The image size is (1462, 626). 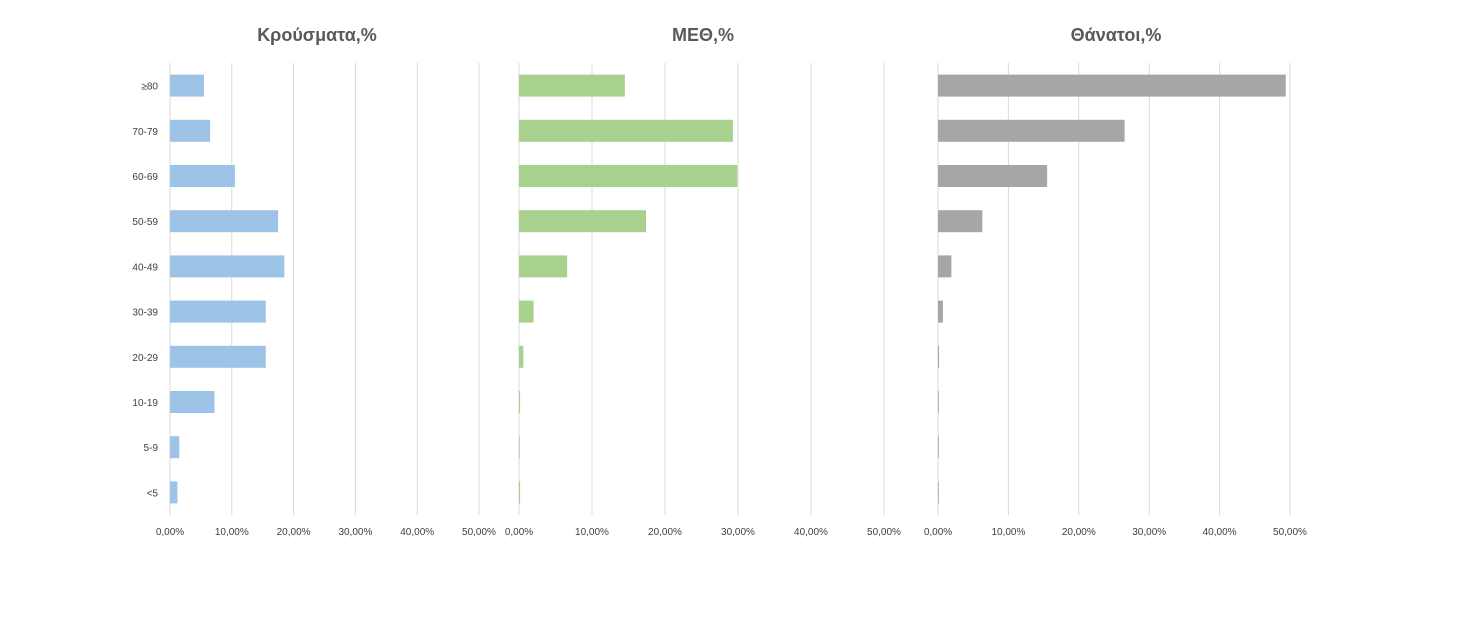 What do you see at coordinates (190, 130) in the screenshot?
I see `bar: 70-79: 6.5` at bounding box center [190, 130].